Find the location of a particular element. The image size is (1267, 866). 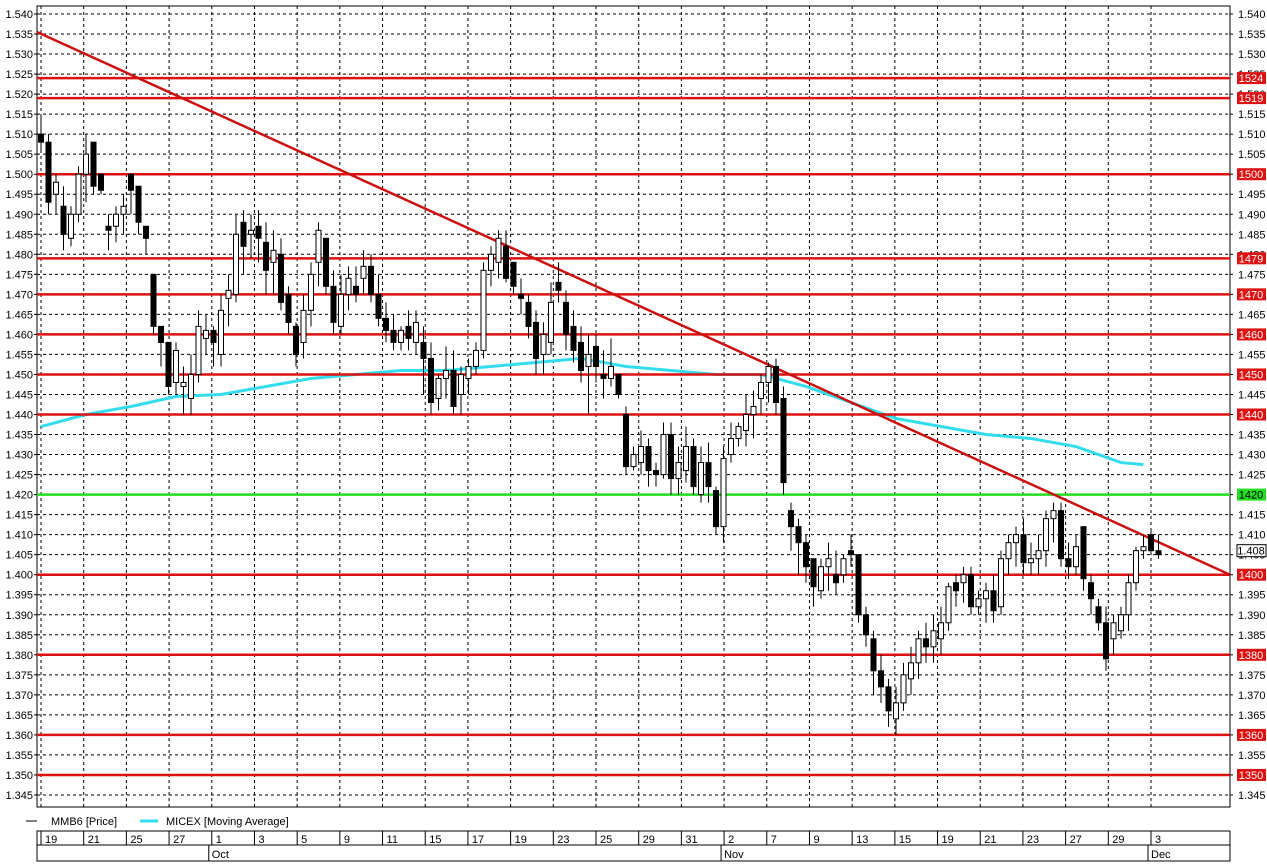

y-tick-label-left: 1.495 is located at coordinates (19, 195).